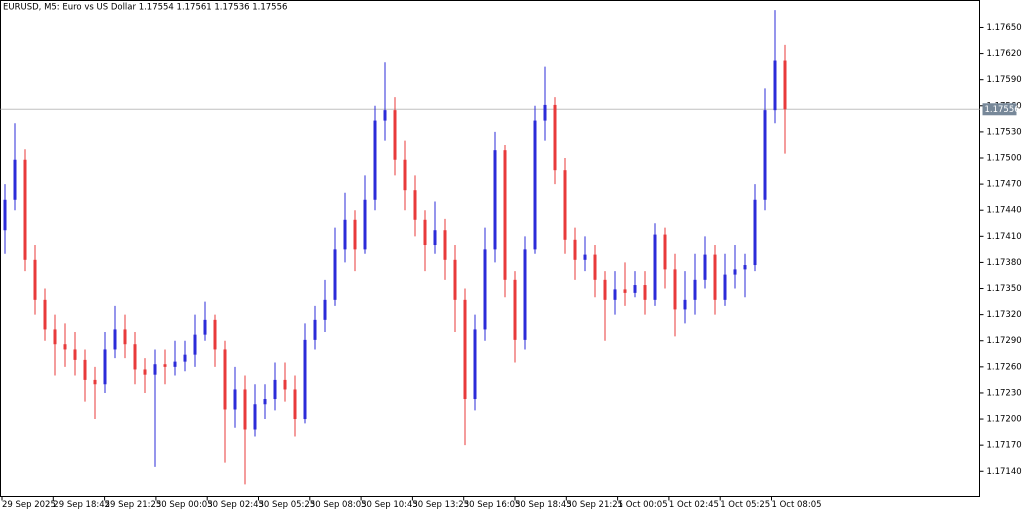 Image resolution: width=1024 pixels, height=511 pixels. Describe the element at coordinates (1004, 185) in the screenshot. I see `y-tick-label: 1.17470` at that location.